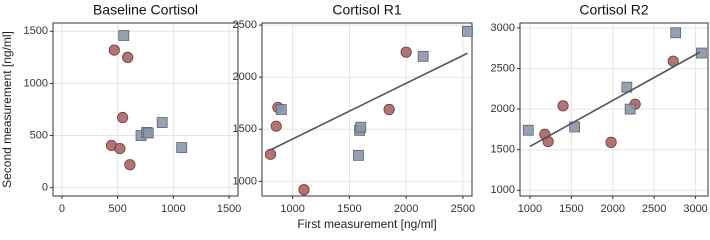 Image resolution: width=710 pixels, height=240 pixels. What do you see at coordinates (145, 10) in the screenshot?
I see `panel-title: Baseline Cortisol` at bounding box center [145, 10].